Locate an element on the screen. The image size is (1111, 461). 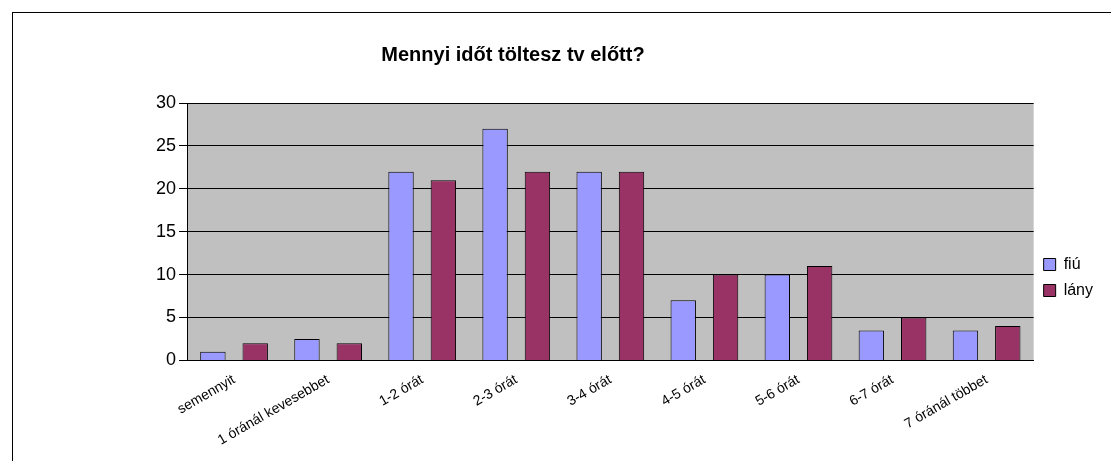
x-tick-label: 3-4 órát is located at coordinates (589, 389).